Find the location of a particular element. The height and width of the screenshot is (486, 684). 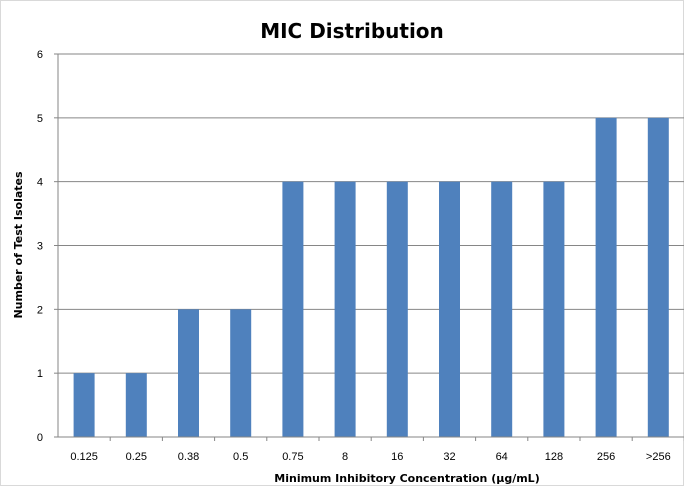

x-tick-label: 256 is located at coordinates (606, 457).